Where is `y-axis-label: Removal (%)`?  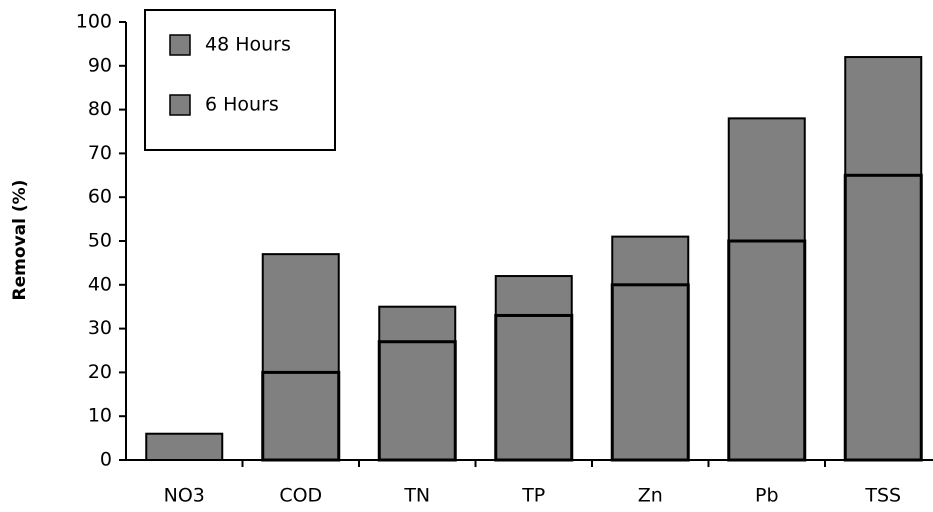
y-axis-label: Removal (%) is located at coordinates (20, 240).